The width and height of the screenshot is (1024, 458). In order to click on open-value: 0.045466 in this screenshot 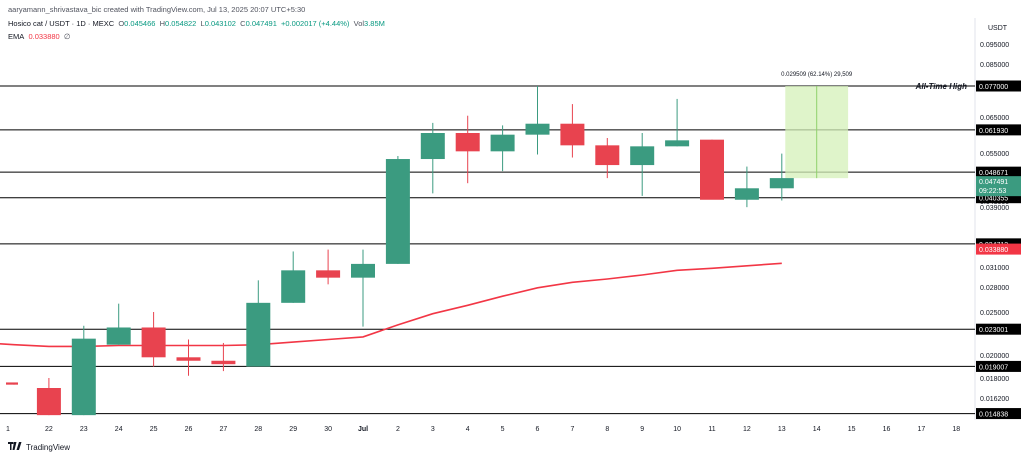, I will do `click(140, 23)`.